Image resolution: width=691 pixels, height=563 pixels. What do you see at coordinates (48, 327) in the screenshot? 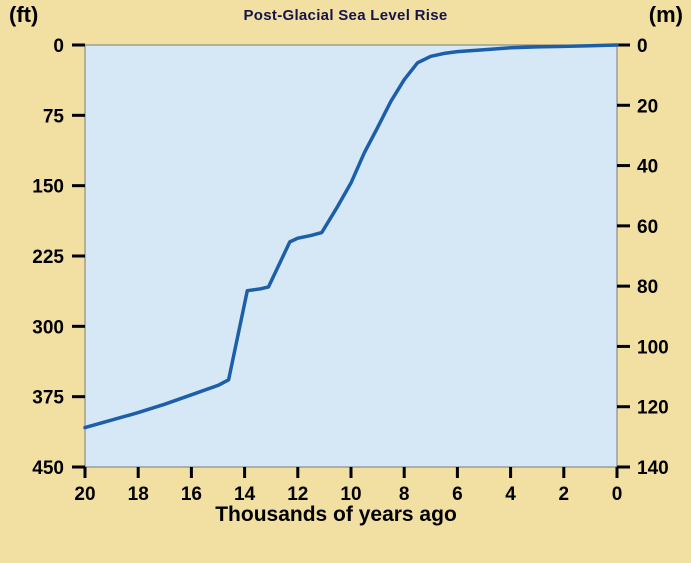
I see `left-tick-label: 300` at bounding box center [48, 327].